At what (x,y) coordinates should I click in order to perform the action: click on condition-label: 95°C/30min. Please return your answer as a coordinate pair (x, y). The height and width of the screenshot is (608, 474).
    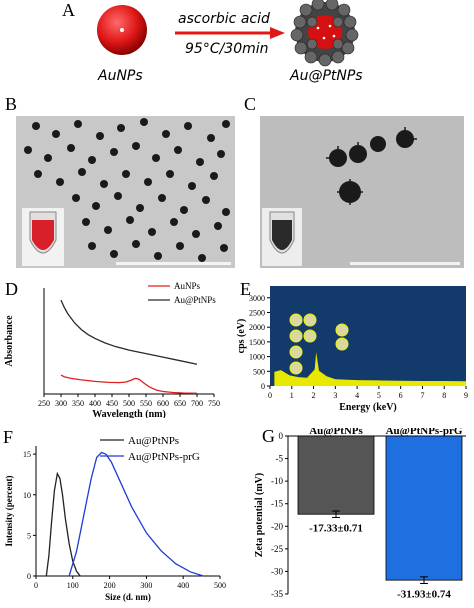
    Looking at the image, I should click on (227, 49).